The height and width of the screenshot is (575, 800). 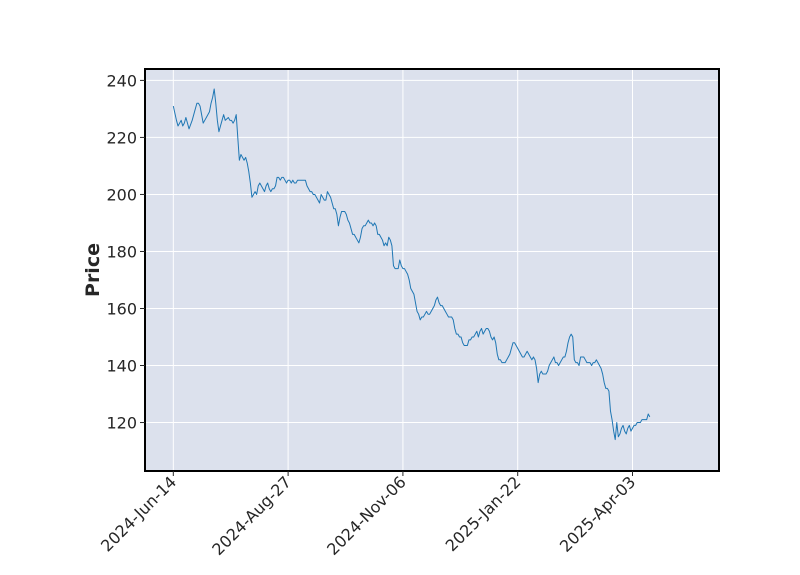 I want to click on x-tick-label: 2024-Nov-06, so click(x=366, y=515).